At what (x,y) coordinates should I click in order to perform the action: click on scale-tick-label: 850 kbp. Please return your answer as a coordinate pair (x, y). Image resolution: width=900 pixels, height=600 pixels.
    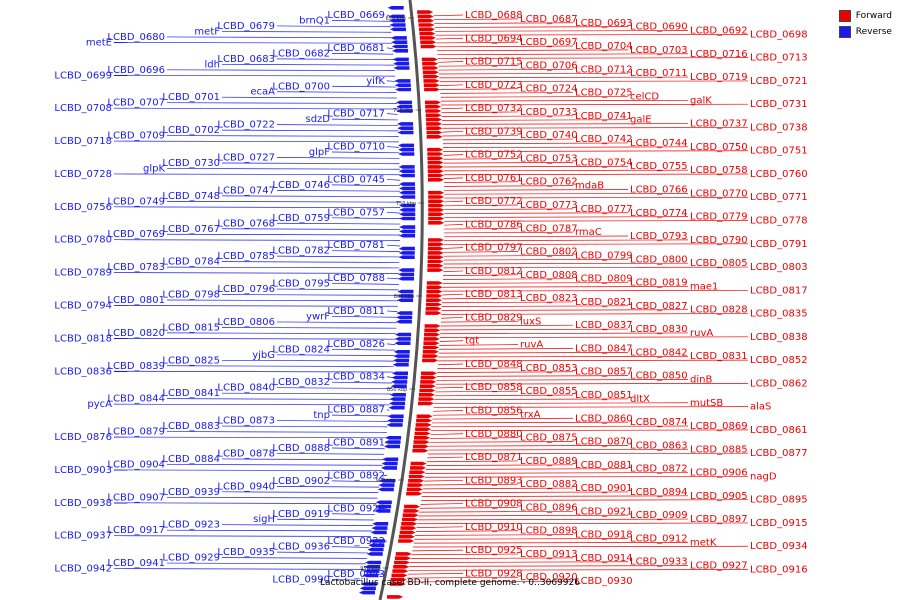
    Looking at the image, I should click on (397, 390).